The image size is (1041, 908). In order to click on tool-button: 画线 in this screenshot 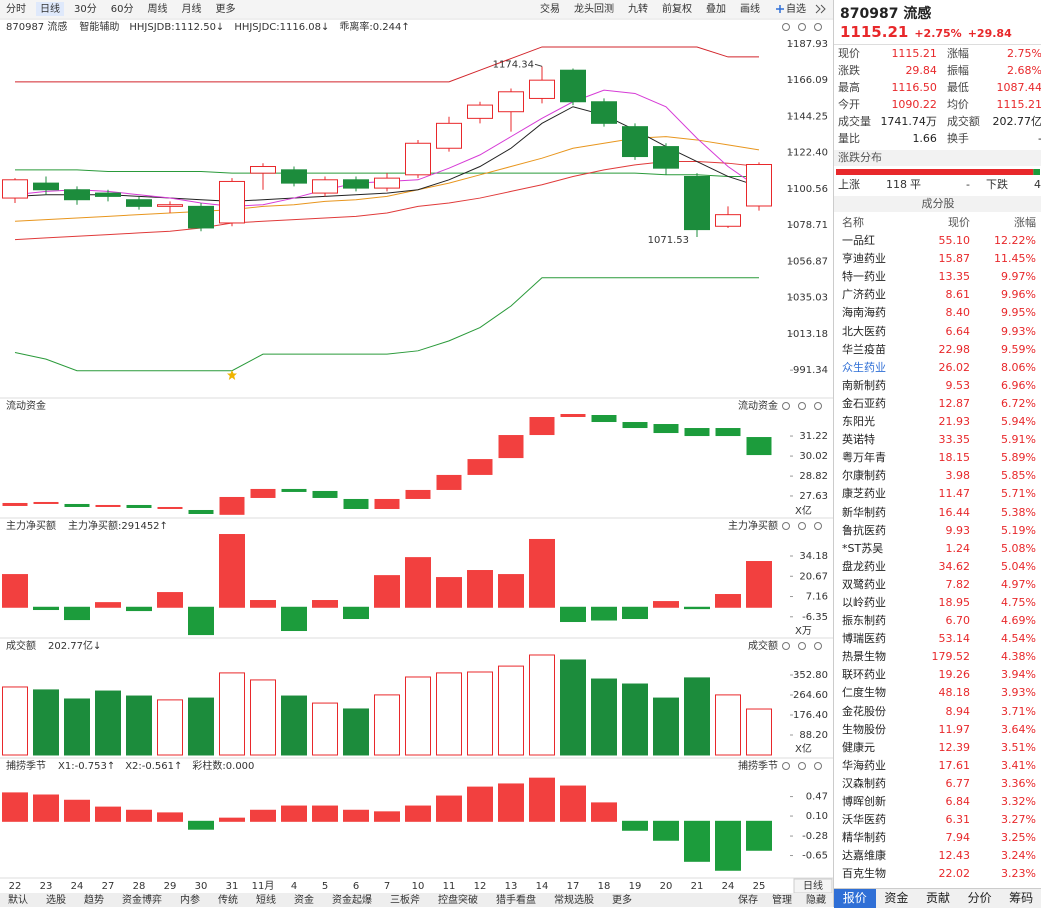, I will do `click(750, 8)`.